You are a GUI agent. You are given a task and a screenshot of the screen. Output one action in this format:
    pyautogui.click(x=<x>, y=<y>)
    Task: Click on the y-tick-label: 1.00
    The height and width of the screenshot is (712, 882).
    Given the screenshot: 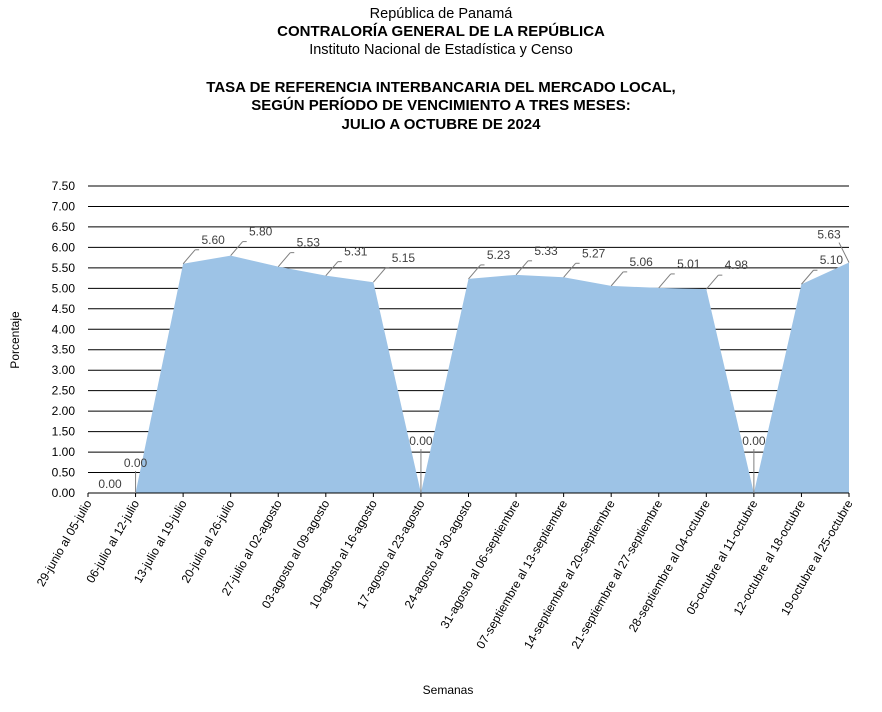 What is the action you would take?
    pyautogui.click(x=64, y=452)
    